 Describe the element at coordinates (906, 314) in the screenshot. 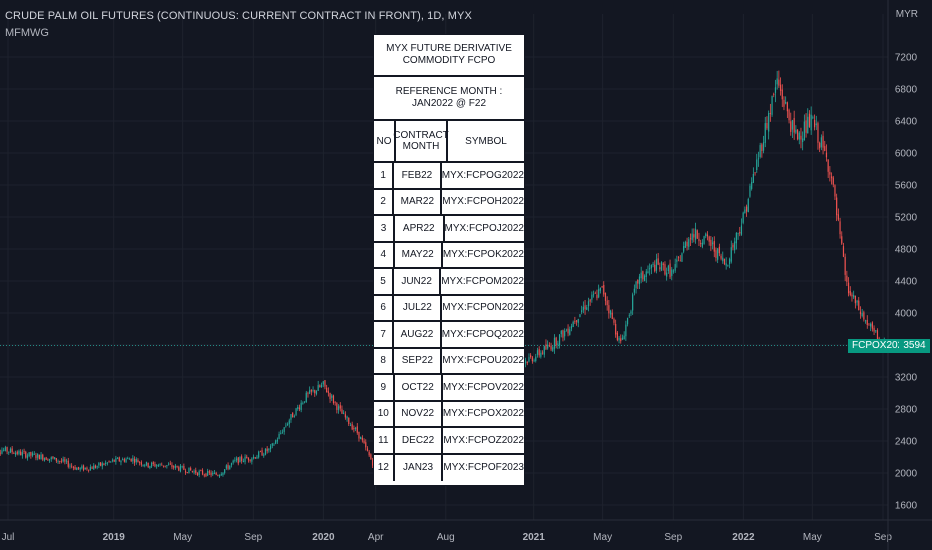

I see `y-tick-label: 4000` at that location.